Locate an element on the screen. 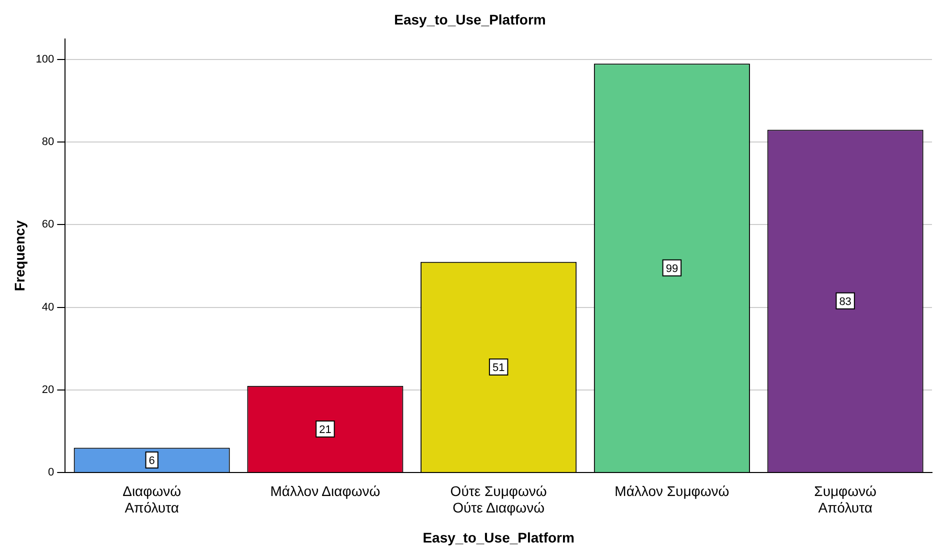 This screenshot has width=952, height=559. y-tick-label: 40 is located at coordinates (48, 307).